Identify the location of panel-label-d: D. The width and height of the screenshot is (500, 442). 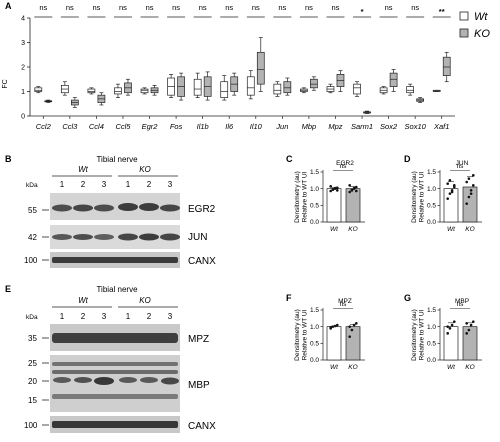
(407, 159).